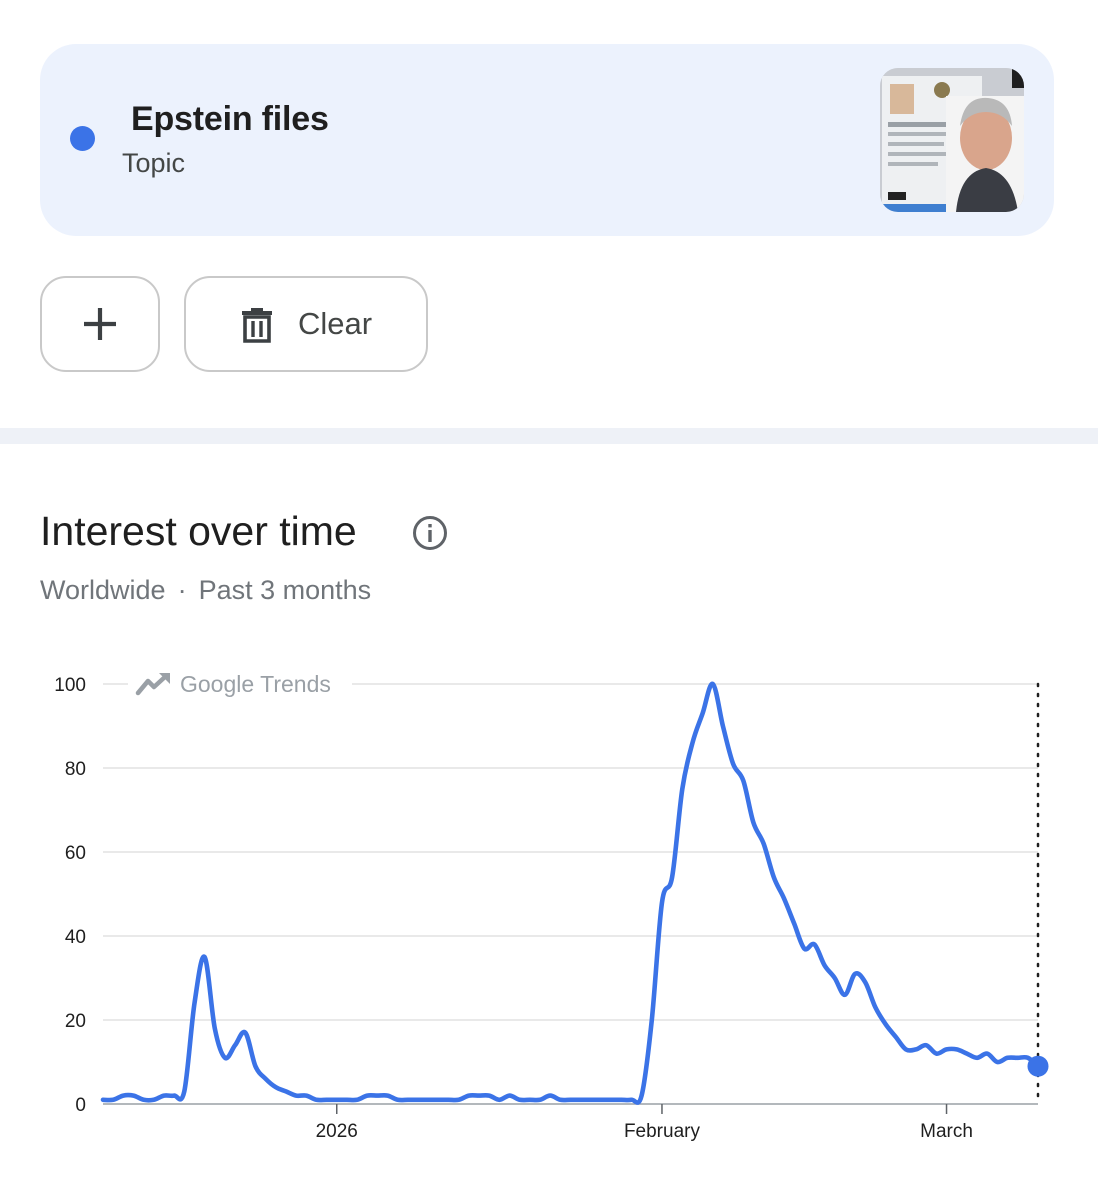  I want to click on term-type: Topic, so click(154, 163).